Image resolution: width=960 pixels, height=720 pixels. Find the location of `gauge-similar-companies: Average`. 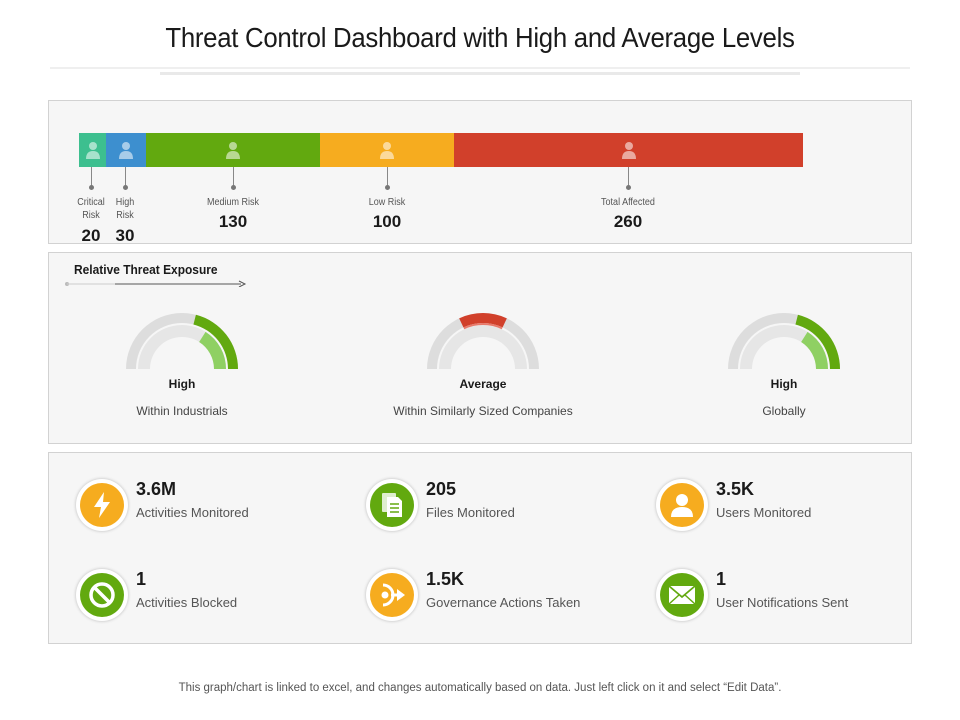

gauge-similar-companies: Average is located at coordinates (483, 350).